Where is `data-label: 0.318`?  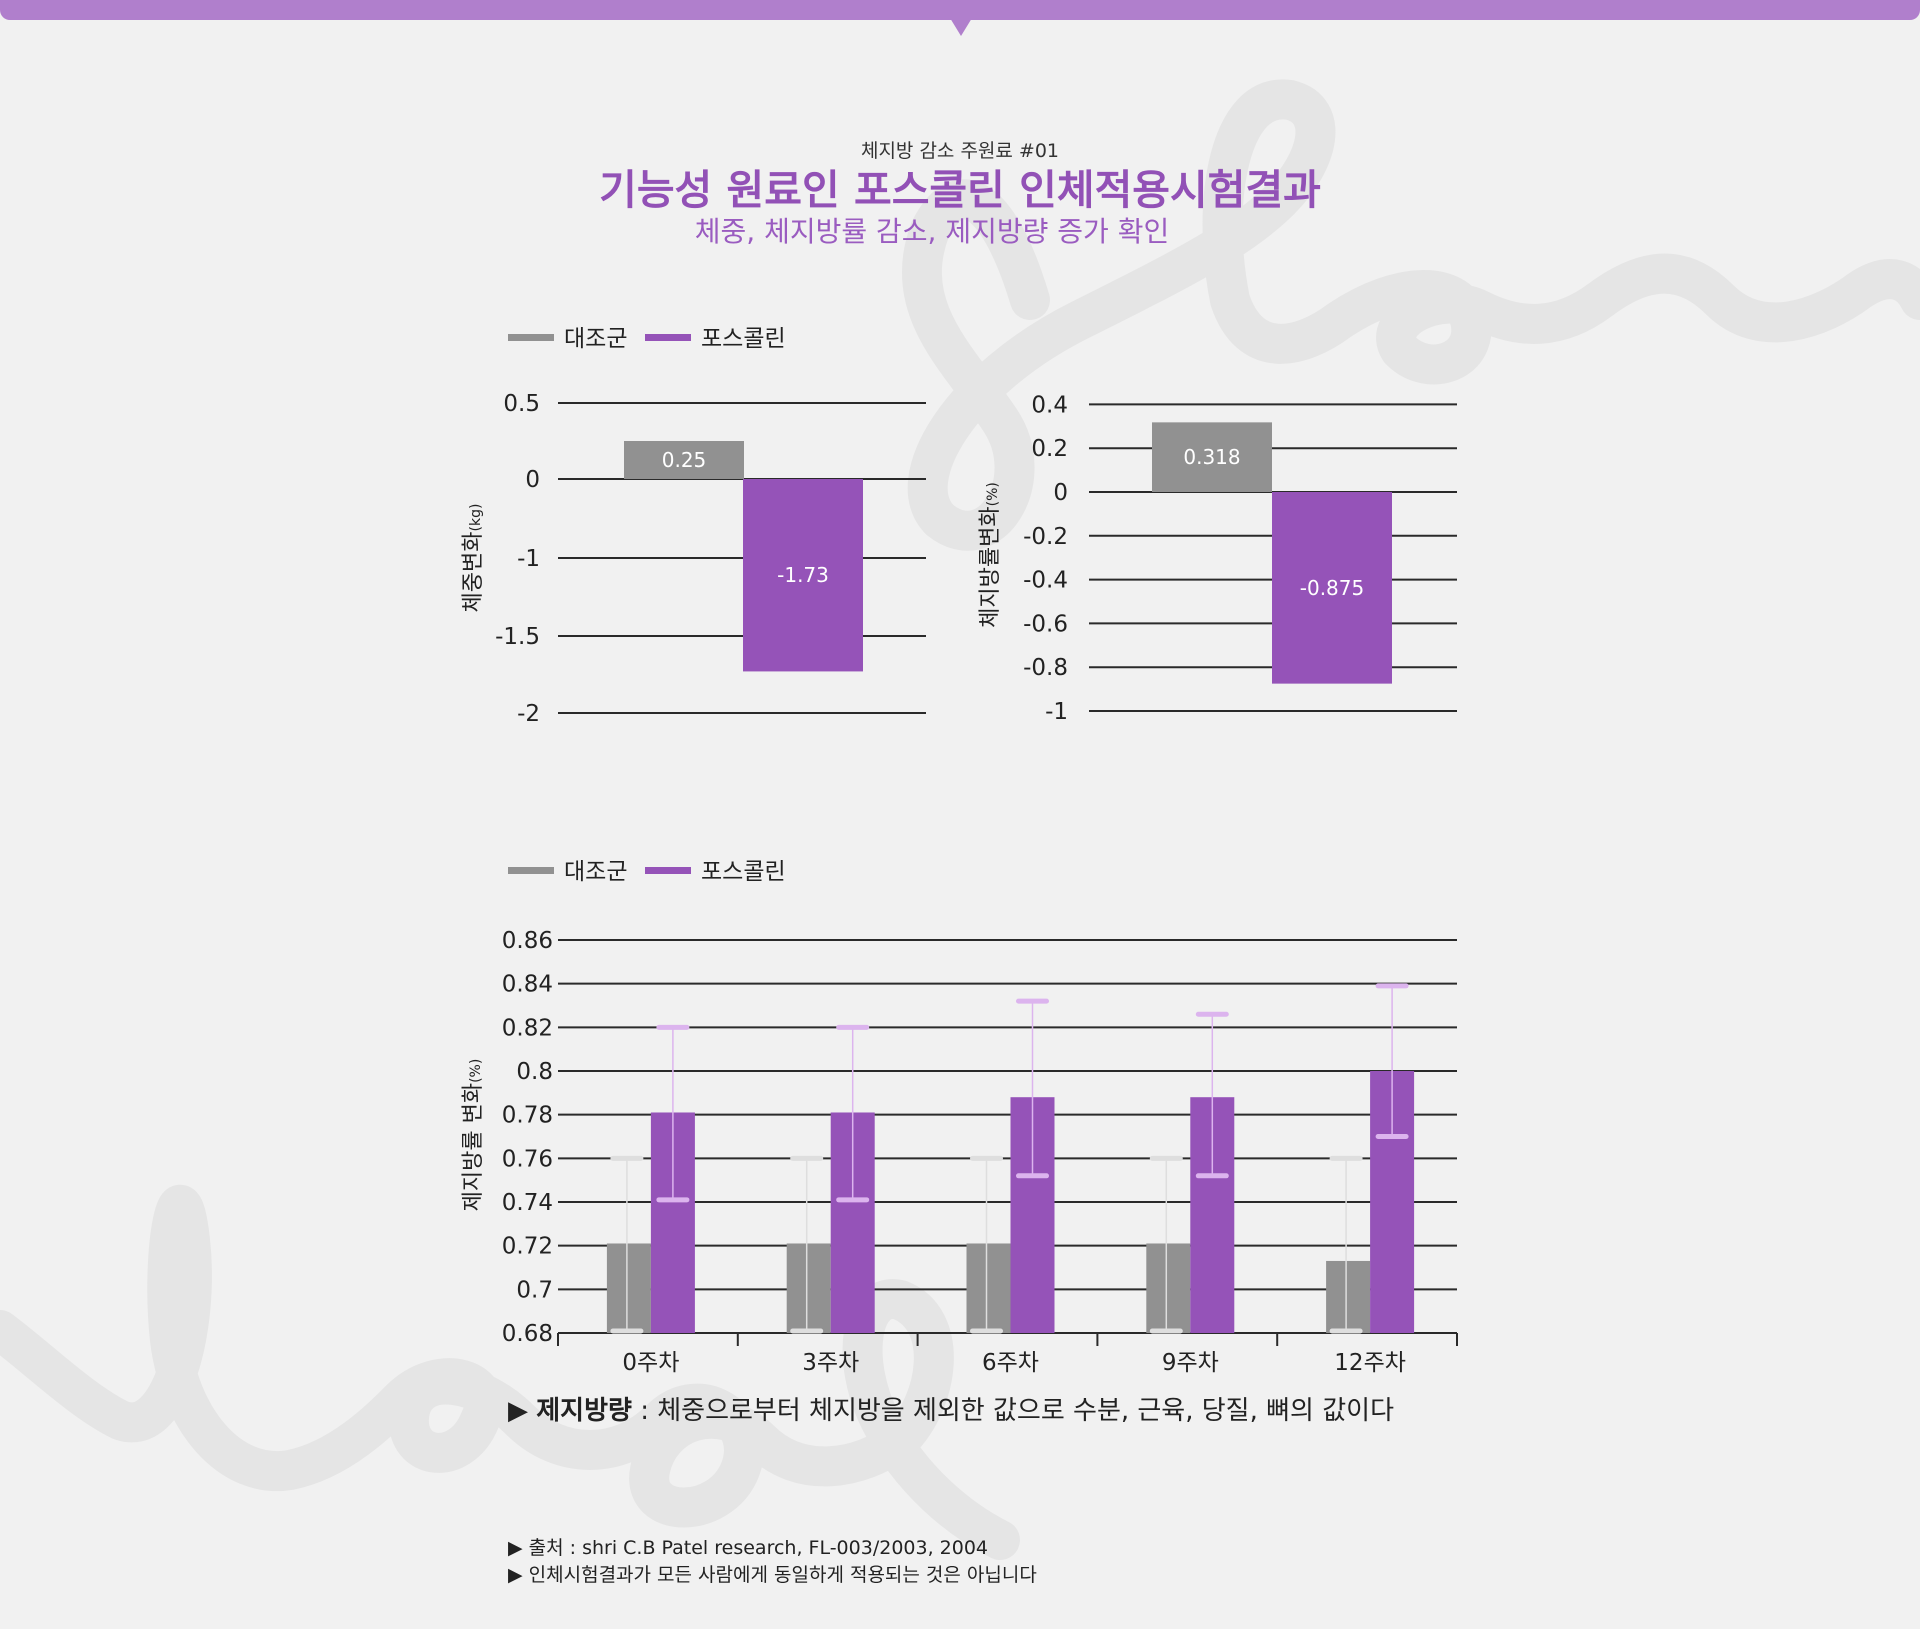 data-label: 0.318 is located at coordinates (1211, 457).